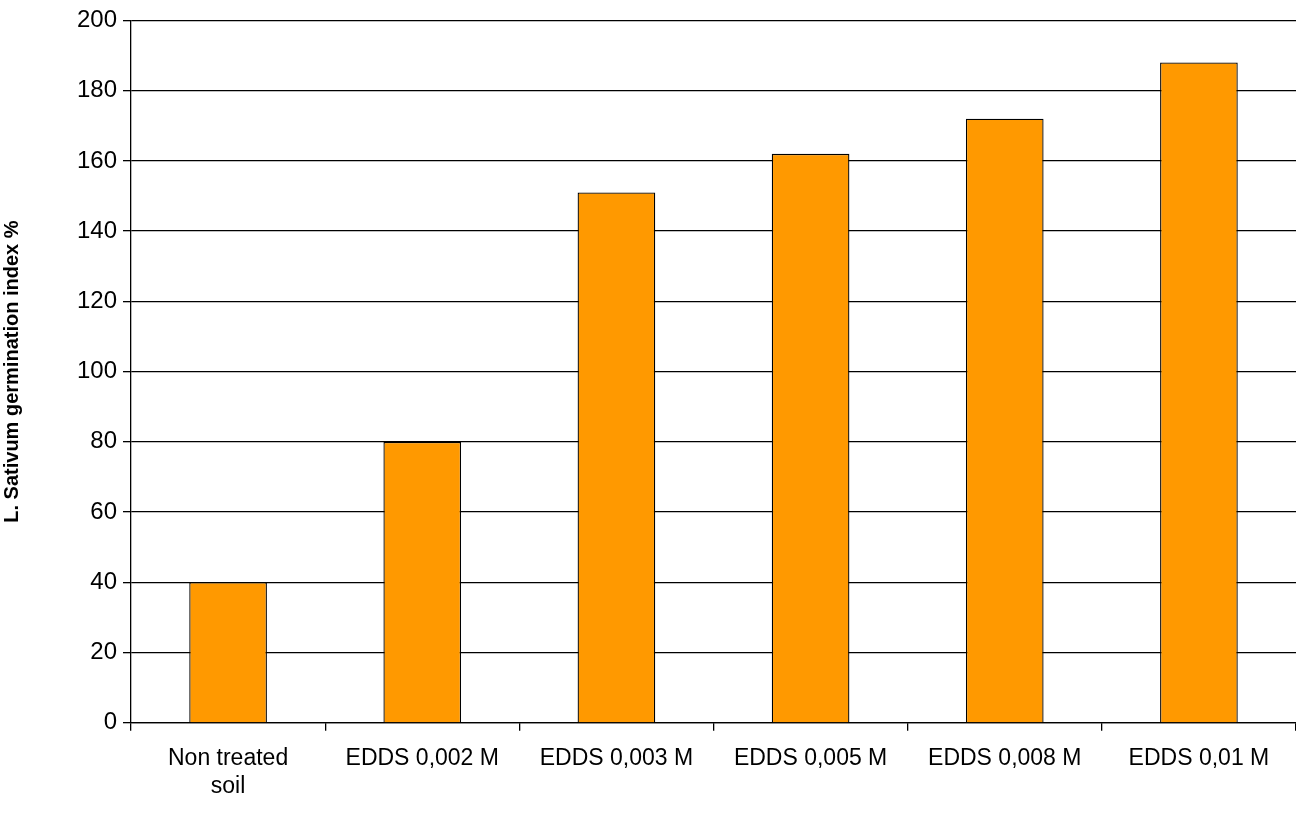 The image size is (1296, 818). What do you see at coordinates (103, 580) in the screenshot?
I see `y-tick-label: 40` at bounding box center [103, 580].